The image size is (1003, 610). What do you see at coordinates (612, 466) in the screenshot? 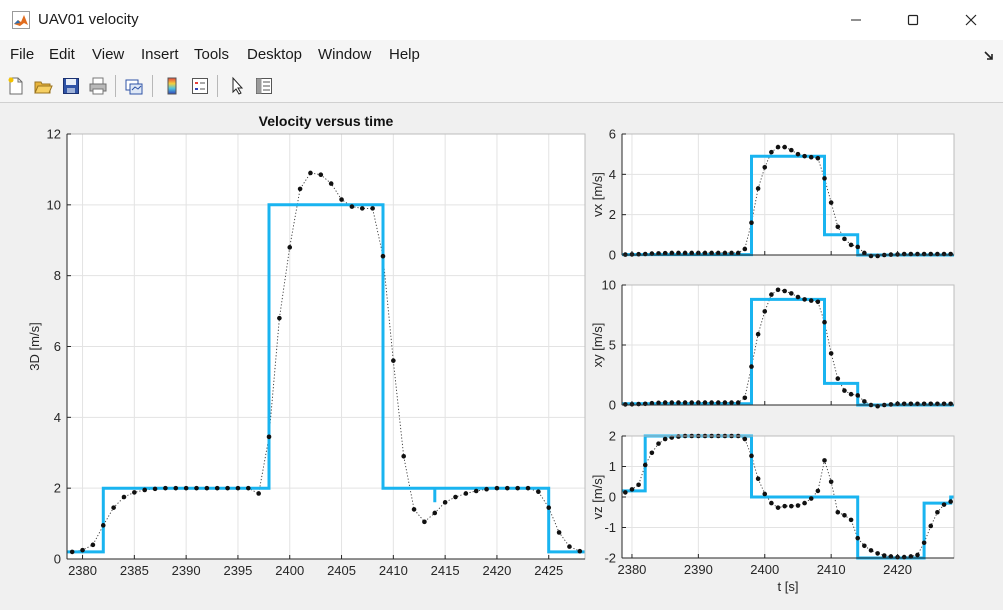
I see `y-tick-label: 1` at bounding box center [612, 466].